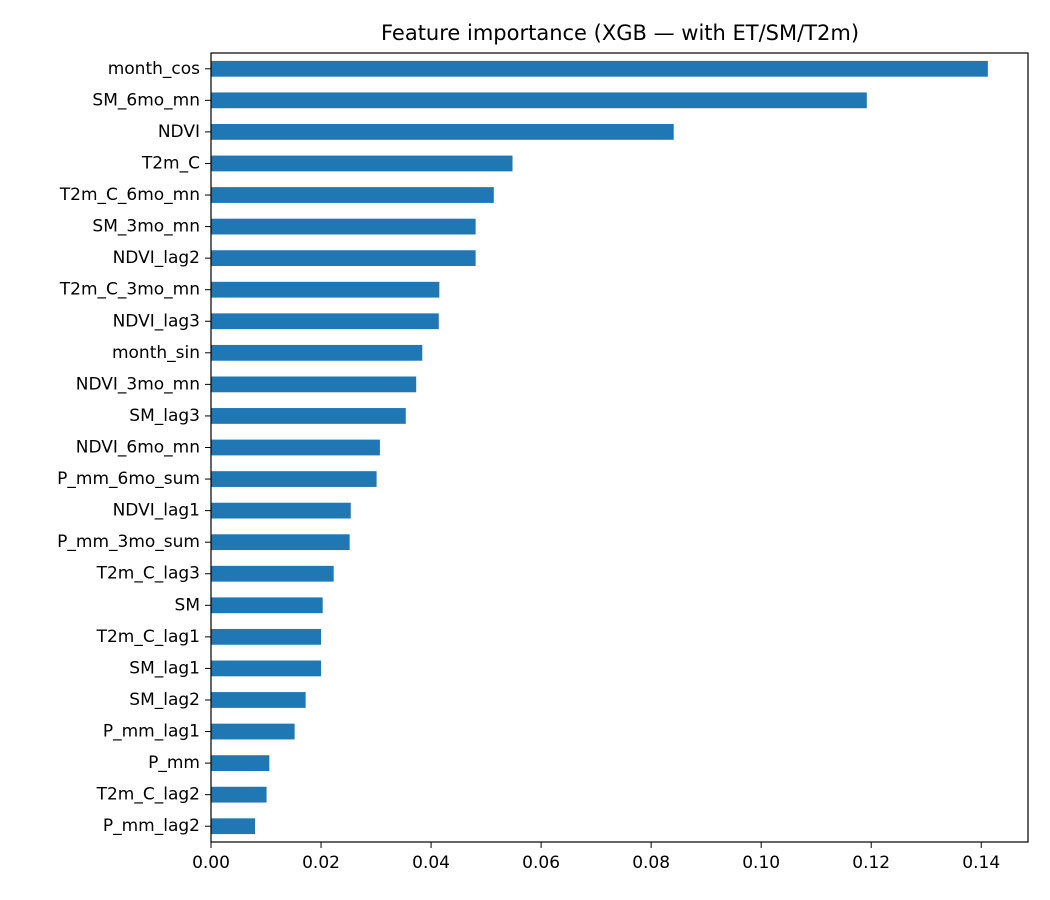 Image resolution: width=1050 pixels, height=900 pixels. What do you see at coordinates (129, 290) in the screenshot?
I see `y-tick-label: T2m_C_3mo_mn` at bounding box center [129, 290].